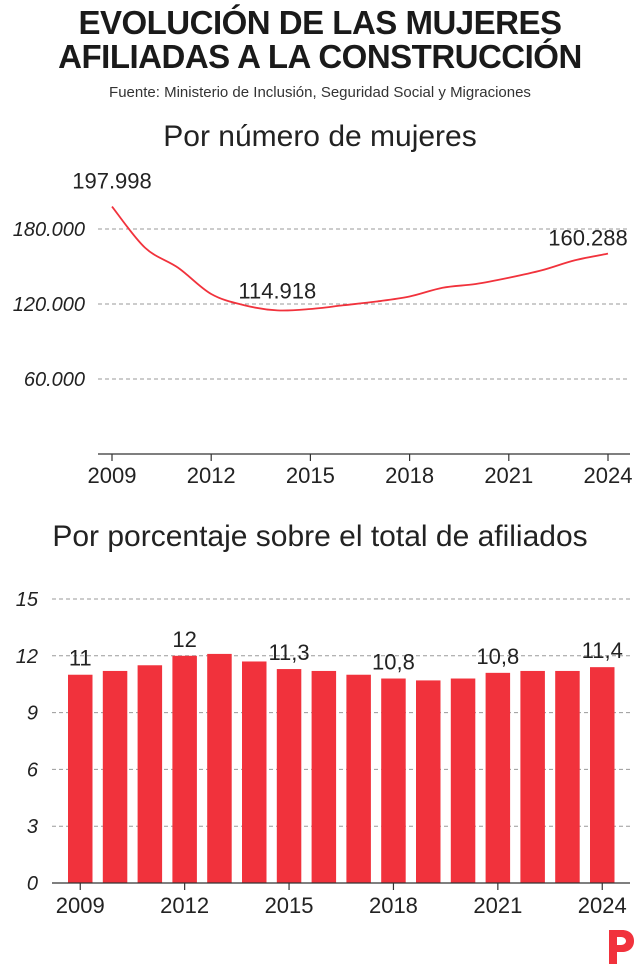  Describe the element at coordinates (32, 827) in the screenshot. I see `y-tick-label: 3` at that location.